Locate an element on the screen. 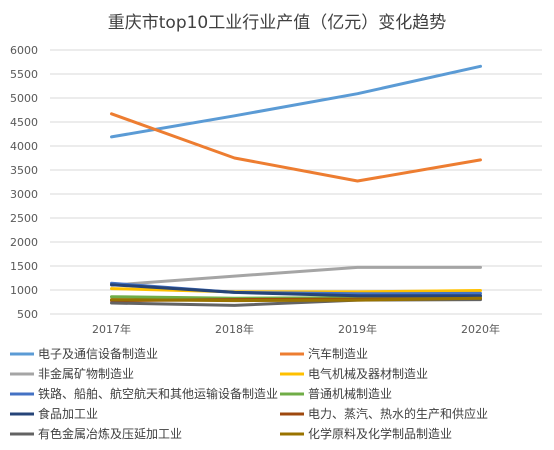  y-tick-label: 3500 is located at coordinates (24, 170).